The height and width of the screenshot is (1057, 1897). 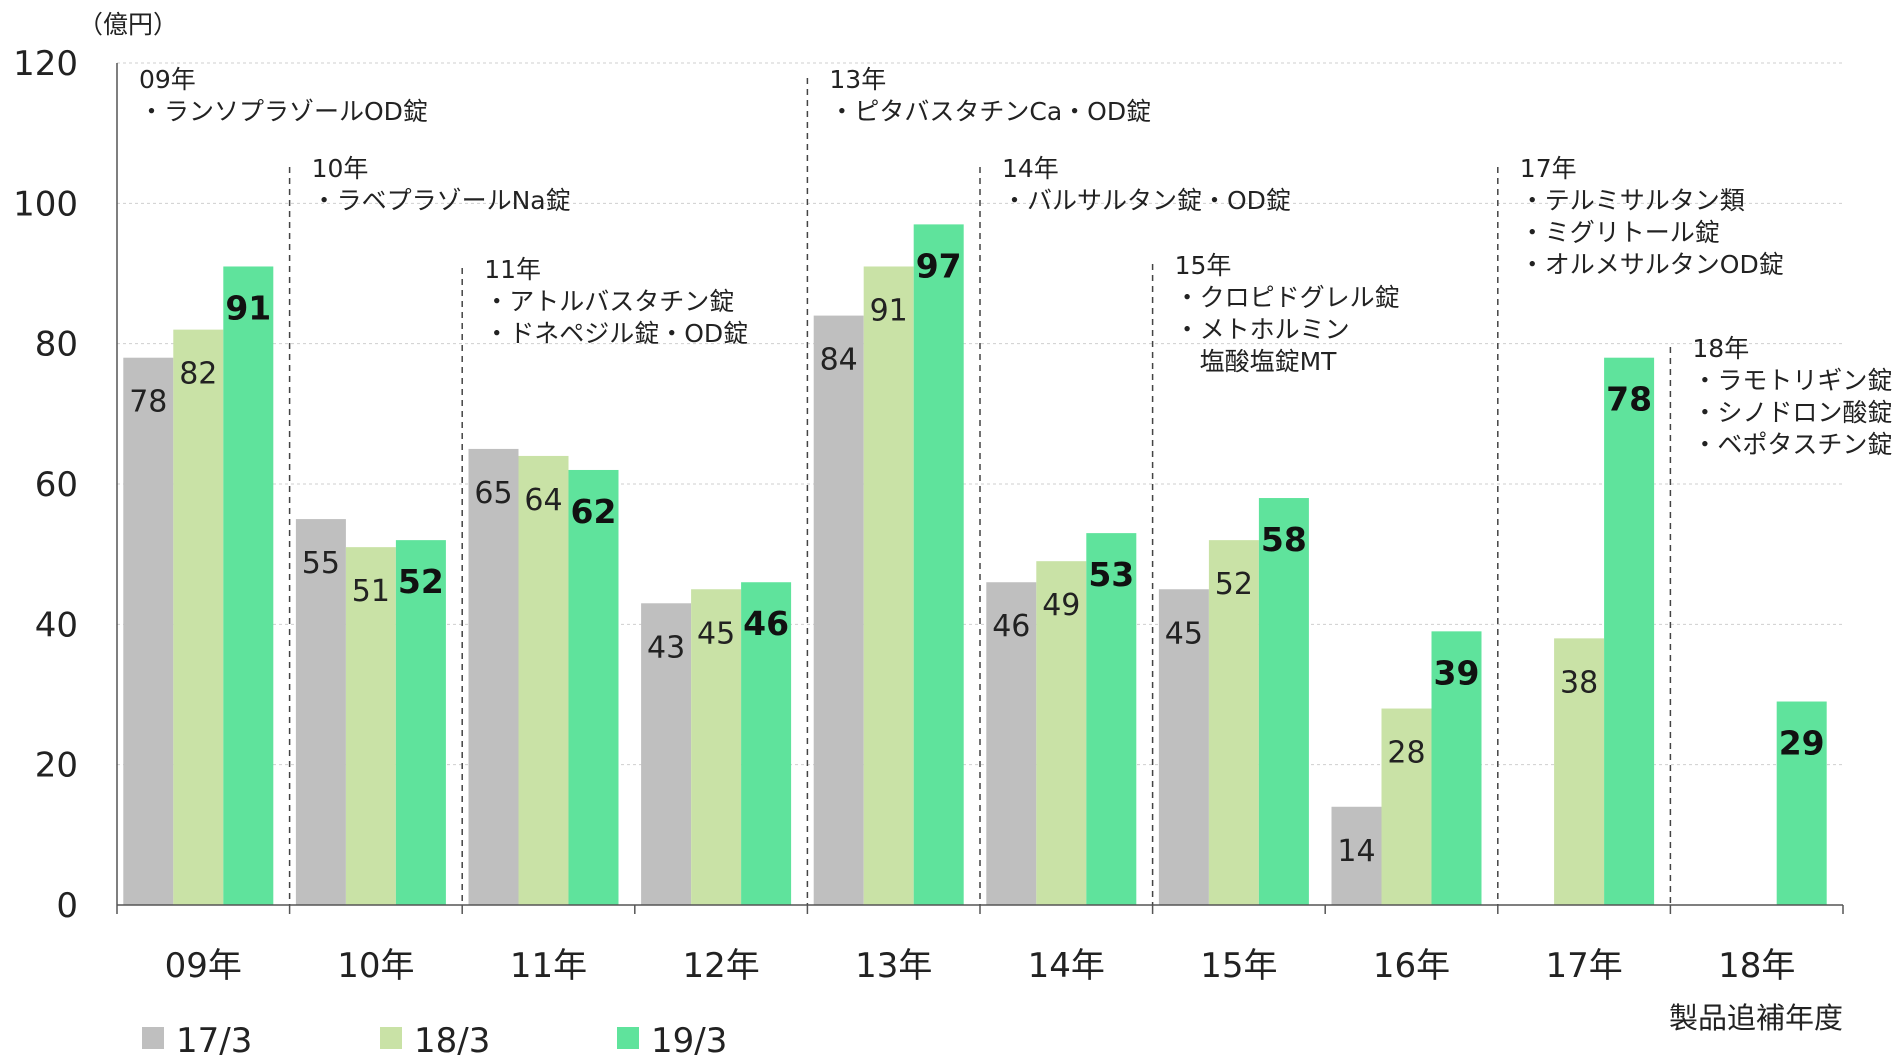 What do you see at coordinates (1406, 753) in the screenshot?
I see `data-label: 28` at bounding box center [1406, 753].